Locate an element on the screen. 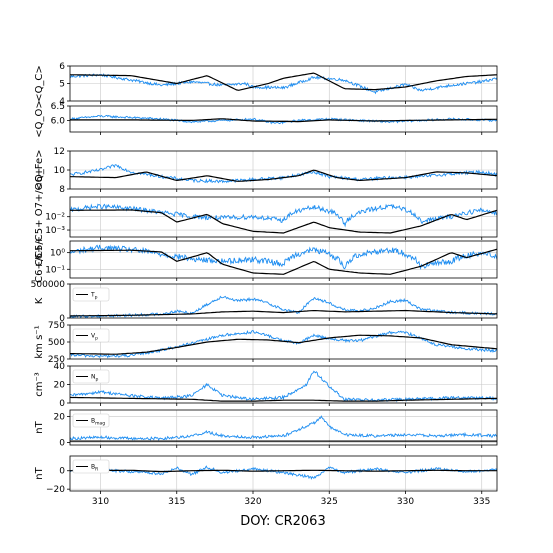 The height and width of the screenshot is (553, 553). y-axis-label: cm⁻³ is located at coordinates (39, 384).